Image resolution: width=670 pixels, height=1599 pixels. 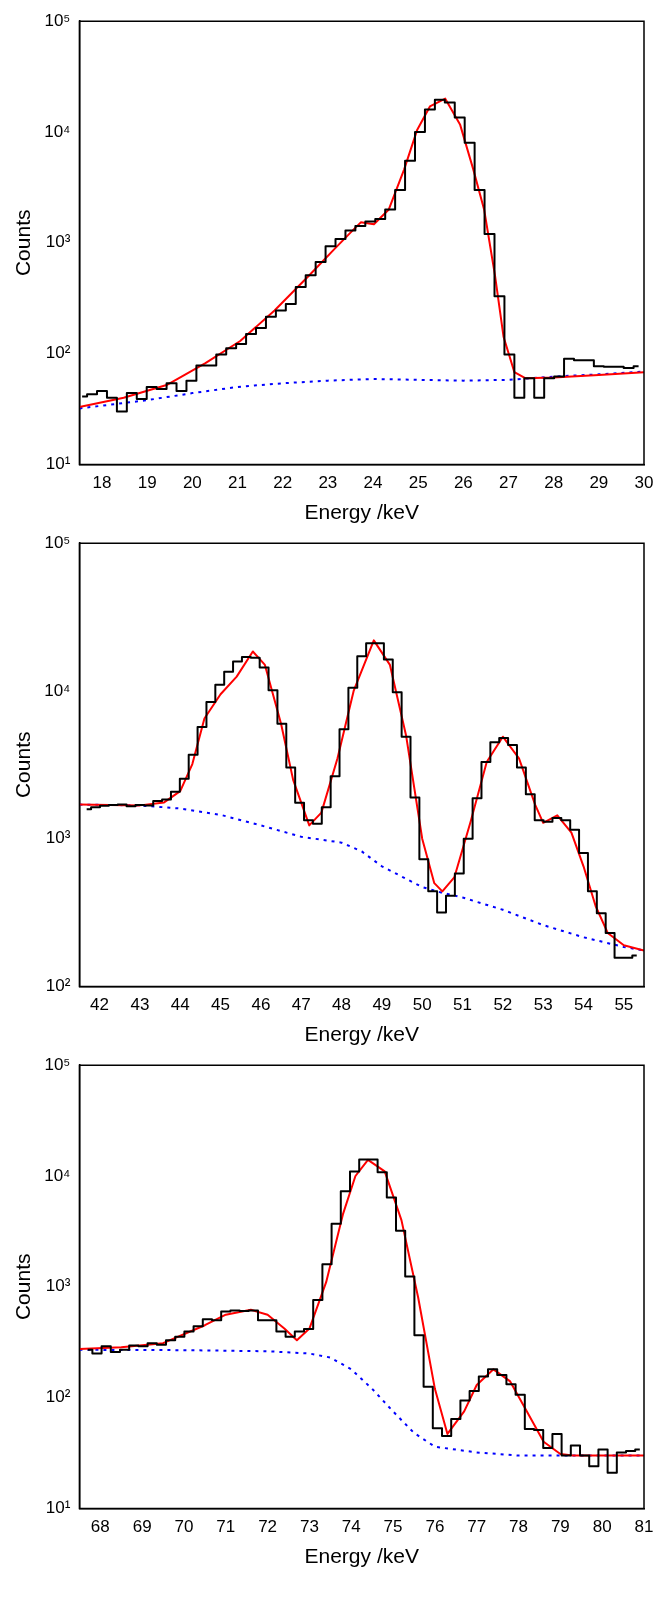 I want to click on x-tick-label: 18, so click(x=102, y=483).